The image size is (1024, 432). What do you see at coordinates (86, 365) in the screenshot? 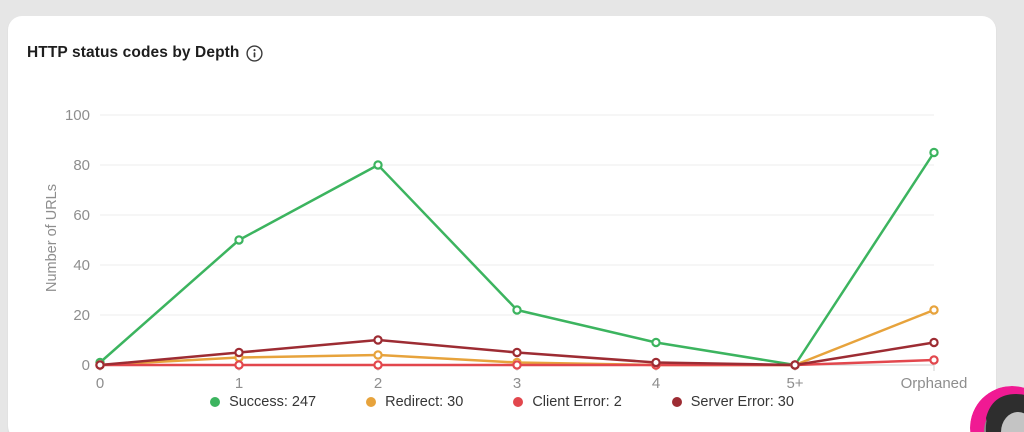
I see `y-tick-label-0: 0` at bounding box center [86, 365].